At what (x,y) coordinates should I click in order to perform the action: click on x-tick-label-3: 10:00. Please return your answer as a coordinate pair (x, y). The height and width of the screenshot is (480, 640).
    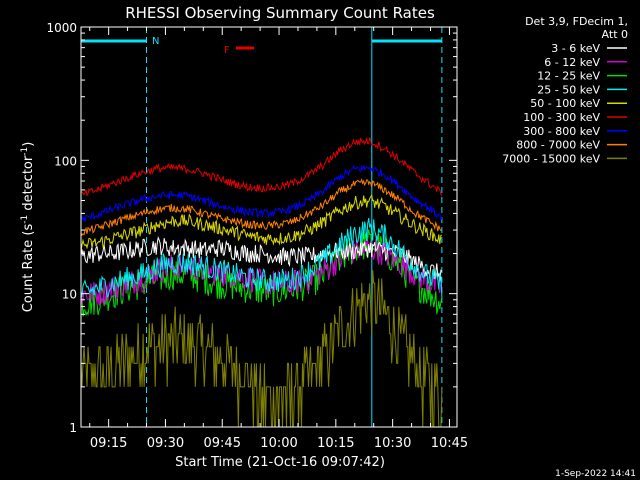
    Looking at the image, I should click on (278, 443).